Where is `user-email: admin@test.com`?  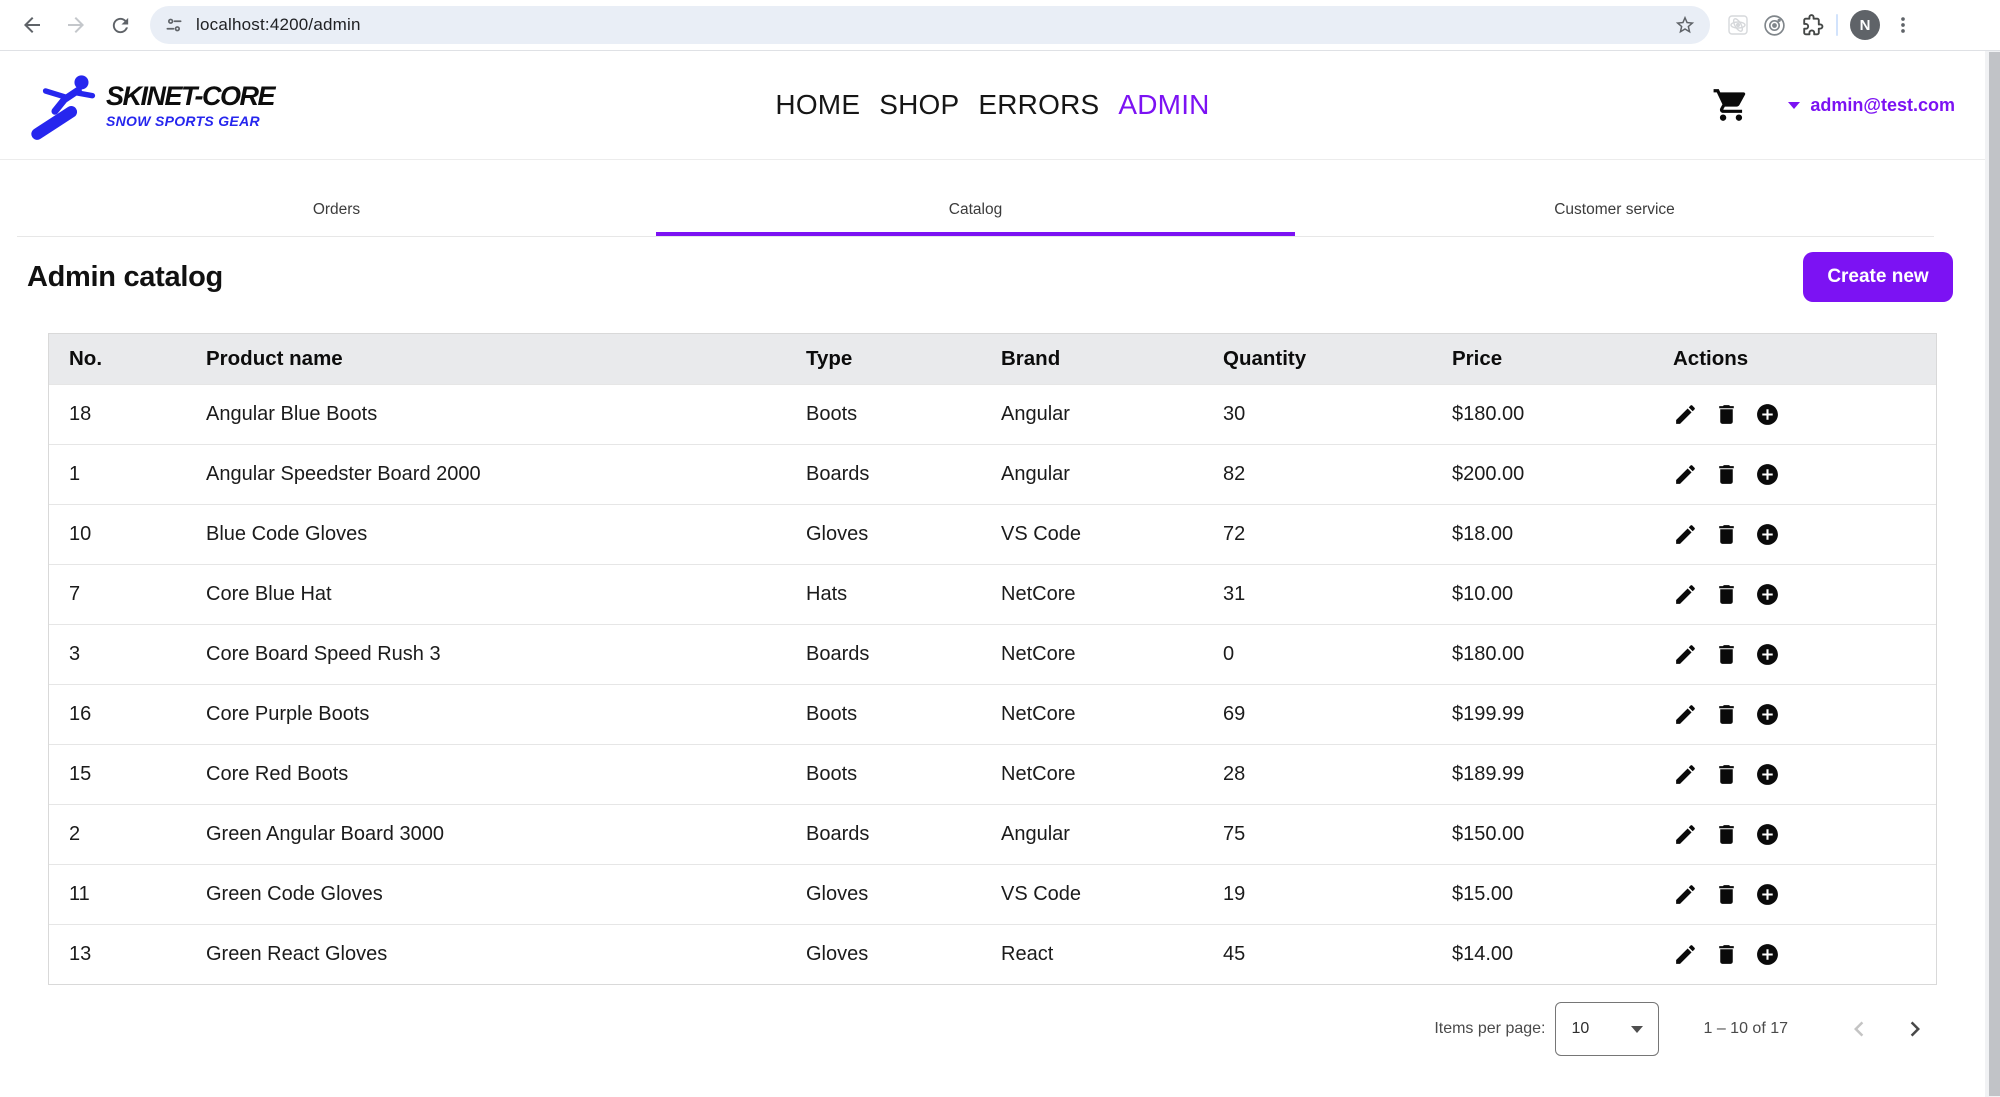 user-email: admin@test.com is located at coordinates (1882, 104).